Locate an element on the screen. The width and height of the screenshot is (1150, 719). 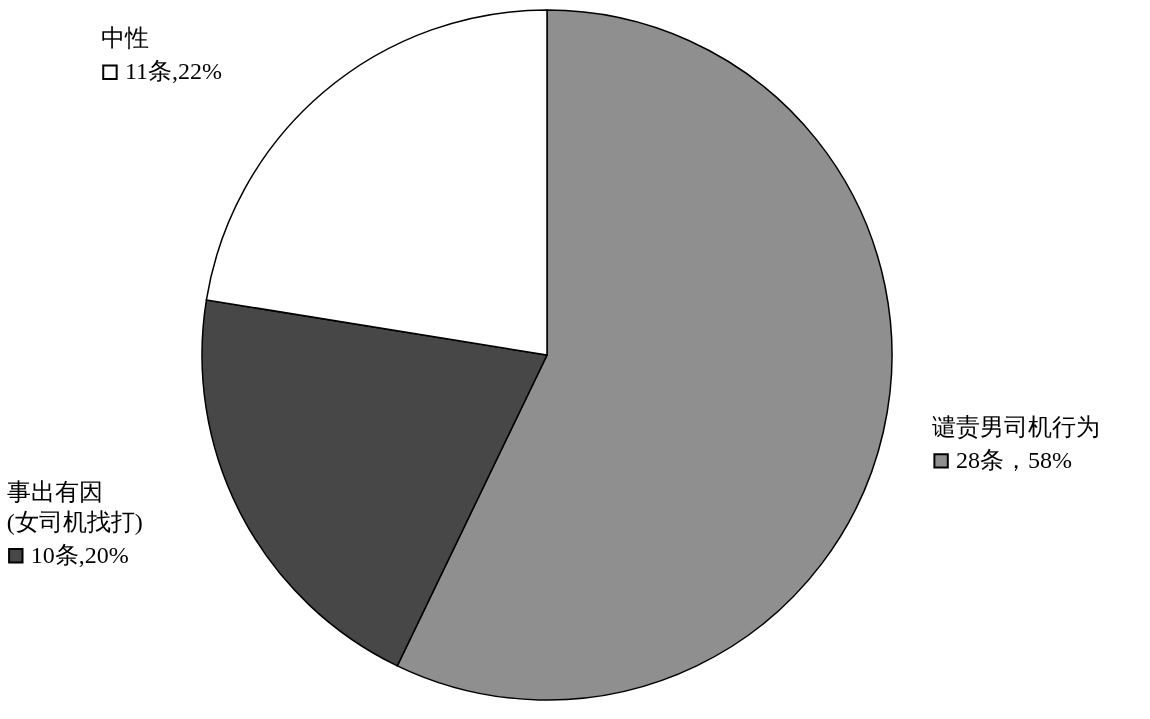
data-label: 11条,22% is located at coordinates (173, 71).